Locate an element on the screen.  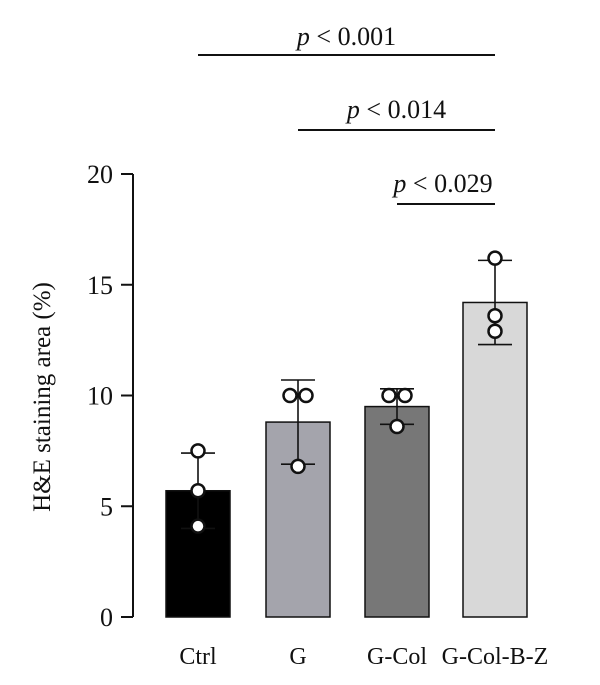
y-tick-label: 10 is located at coordinates (100, 396).